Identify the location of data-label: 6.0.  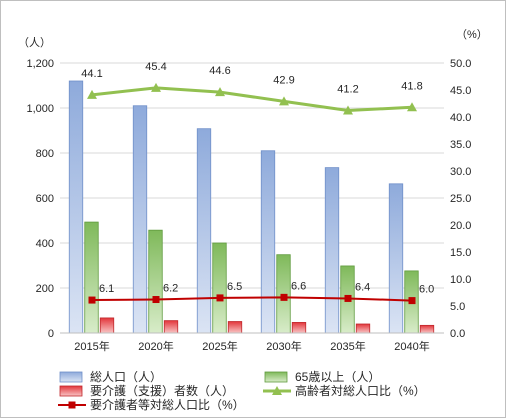
(426, 290).